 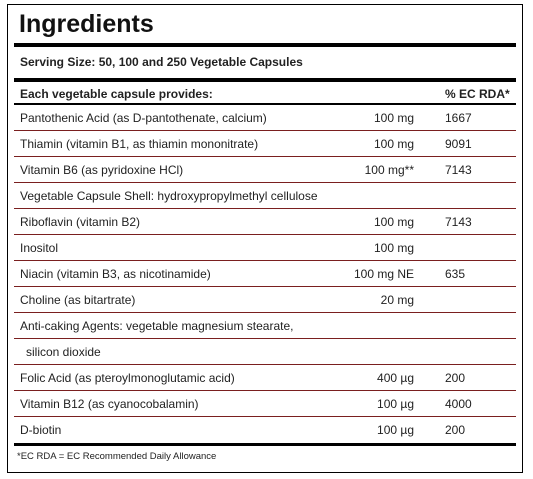 I want to click on ingredient-name: Niacin (vitamin B3, as nicotinamide), so click(x=115, y=274).